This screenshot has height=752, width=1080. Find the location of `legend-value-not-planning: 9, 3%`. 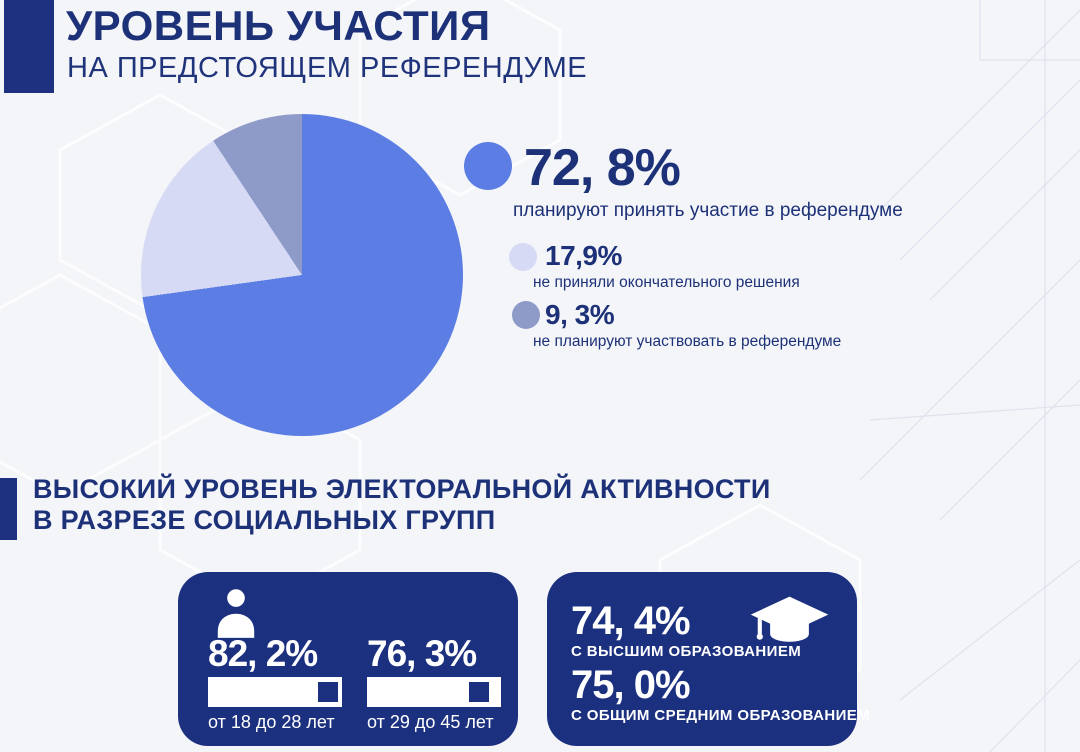

legend-value-not-planning: 9, 3% is located at coordinates (580, 314).